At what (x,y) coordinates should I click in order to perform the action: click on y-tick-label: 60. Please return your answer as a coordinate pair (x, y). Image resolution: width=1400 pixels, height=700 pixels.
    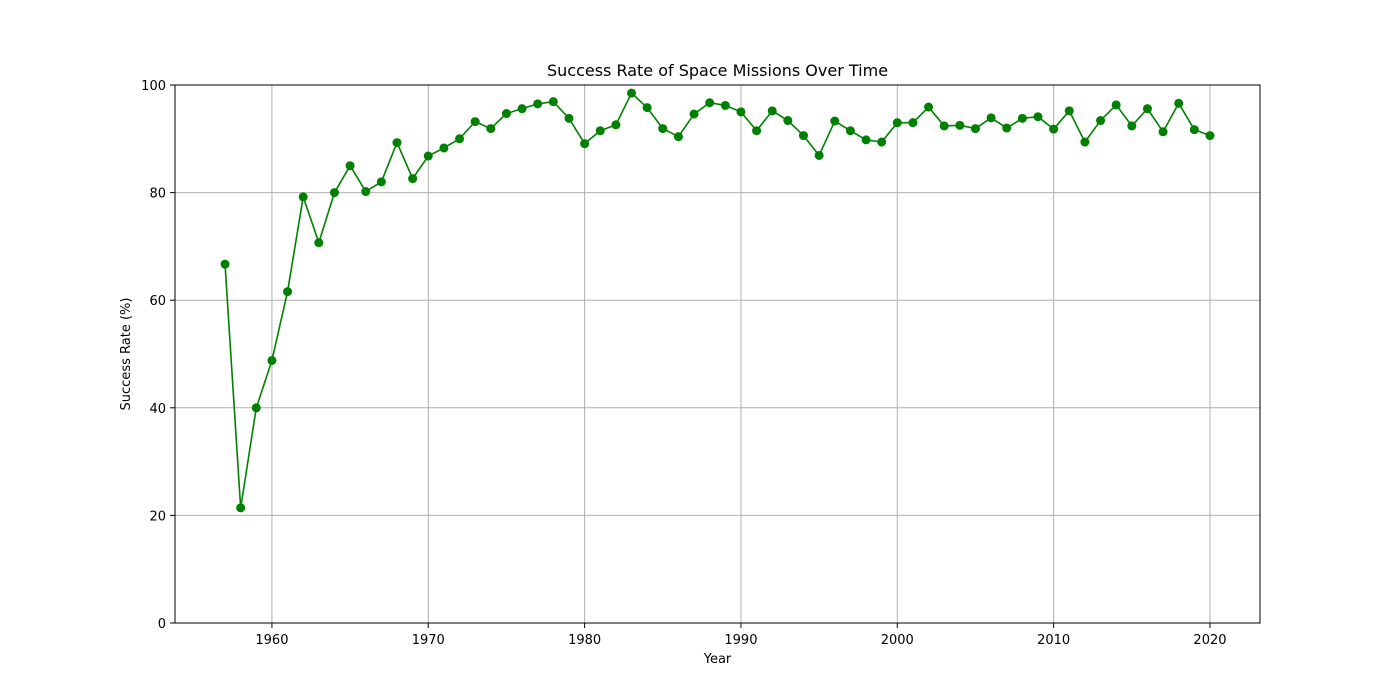
    Looking at the image, I should click on (157, 301).